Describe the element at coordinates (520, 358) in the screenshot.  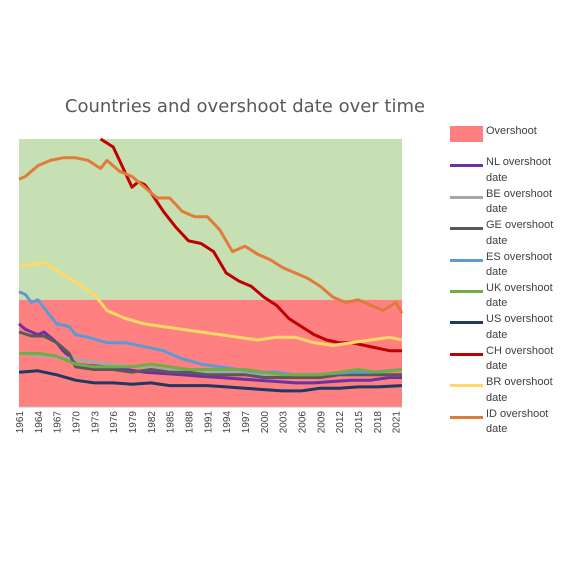
I see `legend-label: CH overshoot date` at that location.